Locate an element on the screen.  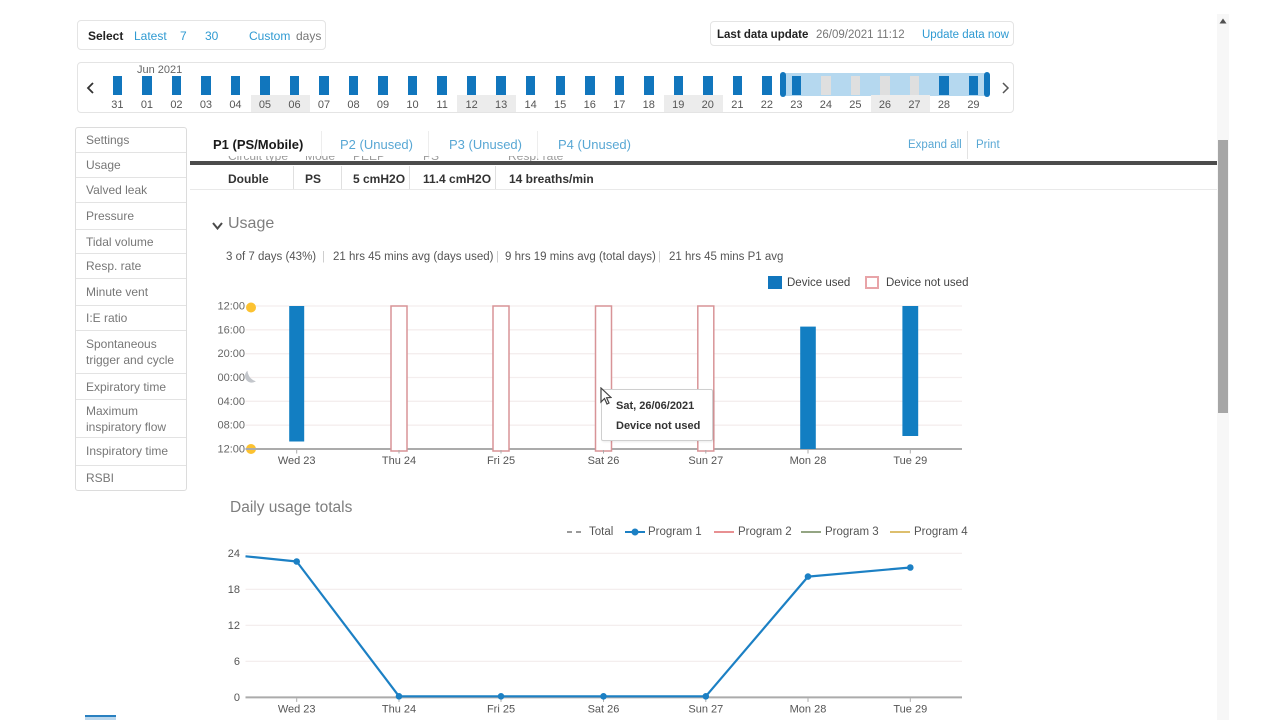
svg-text: 04:00 is located at coordinates (231, 402).